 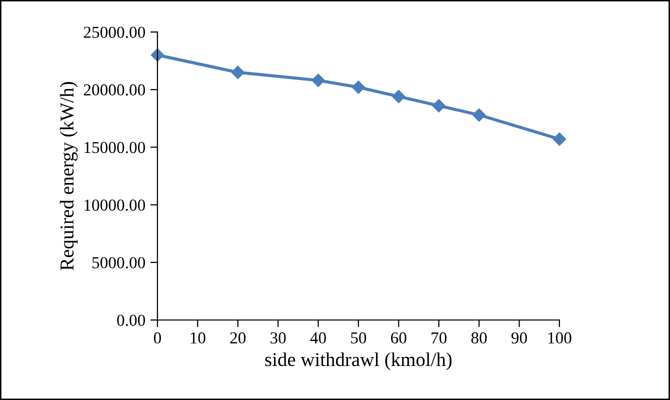 What do you see at coordinates (560, 338) in the screenshot?
I see `x-tick-label: 100` at bounding box center [560, 338].